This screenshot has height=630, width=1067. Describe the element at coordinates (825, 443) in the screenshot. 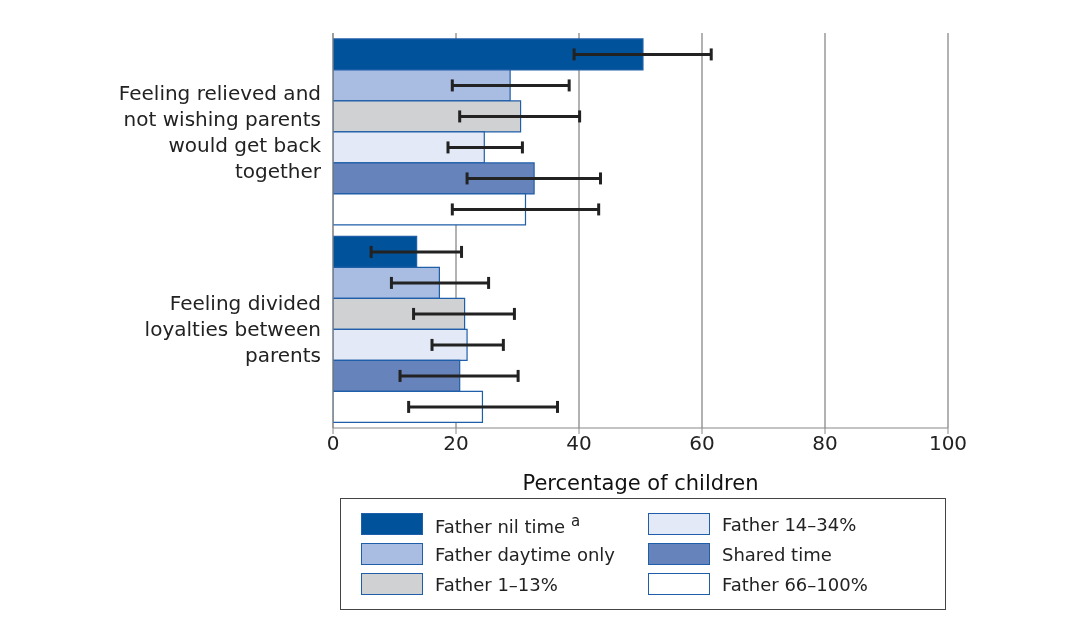

I see `x-tick-label: 80` at that location.